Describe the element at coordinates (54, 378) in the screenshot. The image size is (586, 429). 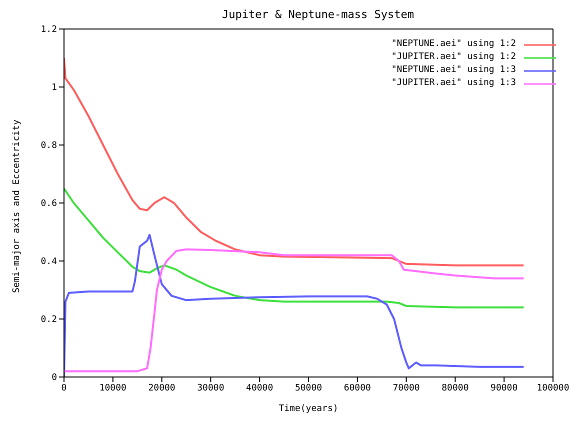
I see `y-tick-label: 0` at that location.